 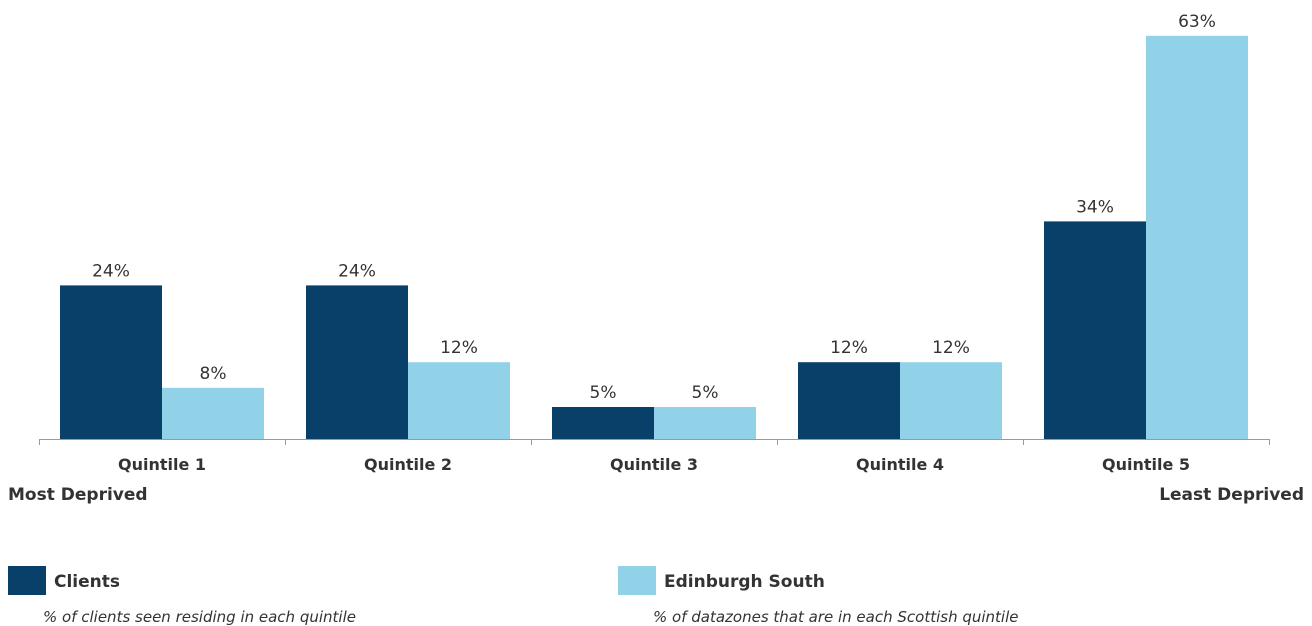 What do you see at coordinates (1231, 495) in the screenshot?
I see `axis-end-label-least-deprived: Least Deprived` at bounding box center [1231, 495].